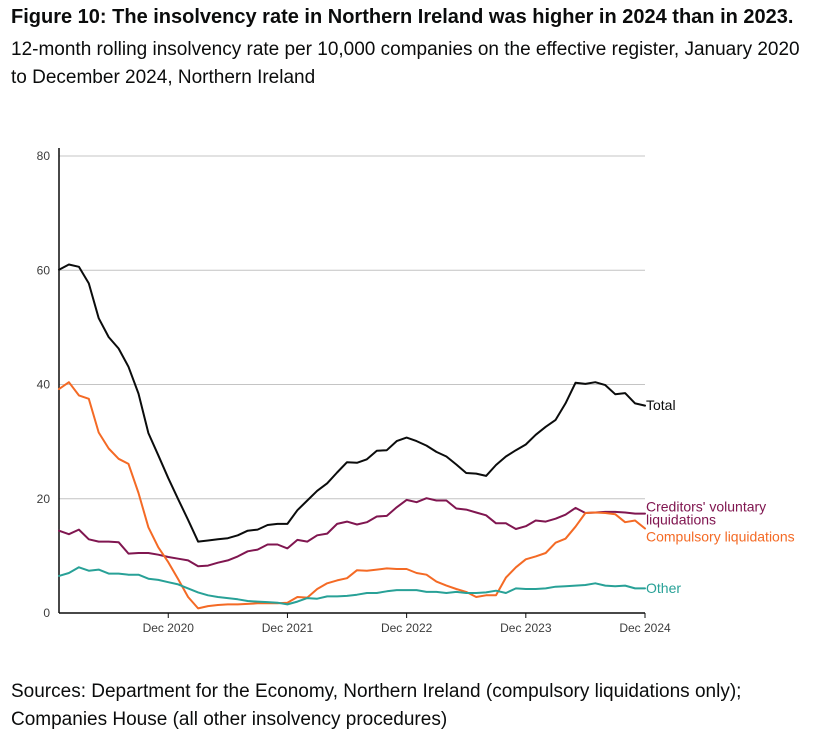  I want to click on y-tick-label-40: 40, so click(44, 385).